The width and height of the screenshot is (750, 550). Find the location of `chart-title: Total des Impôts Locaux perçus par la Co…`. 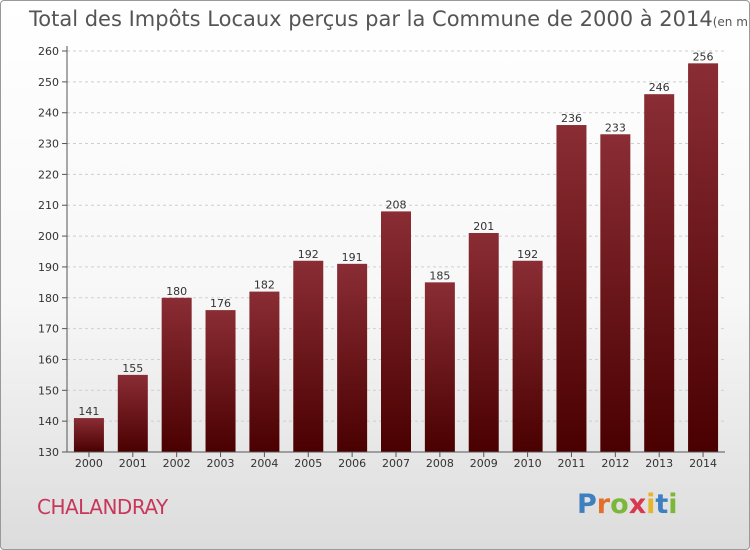

chart-title: Total des Impôts Locaux perçus par la Co… is located at coordinates (389, 19).